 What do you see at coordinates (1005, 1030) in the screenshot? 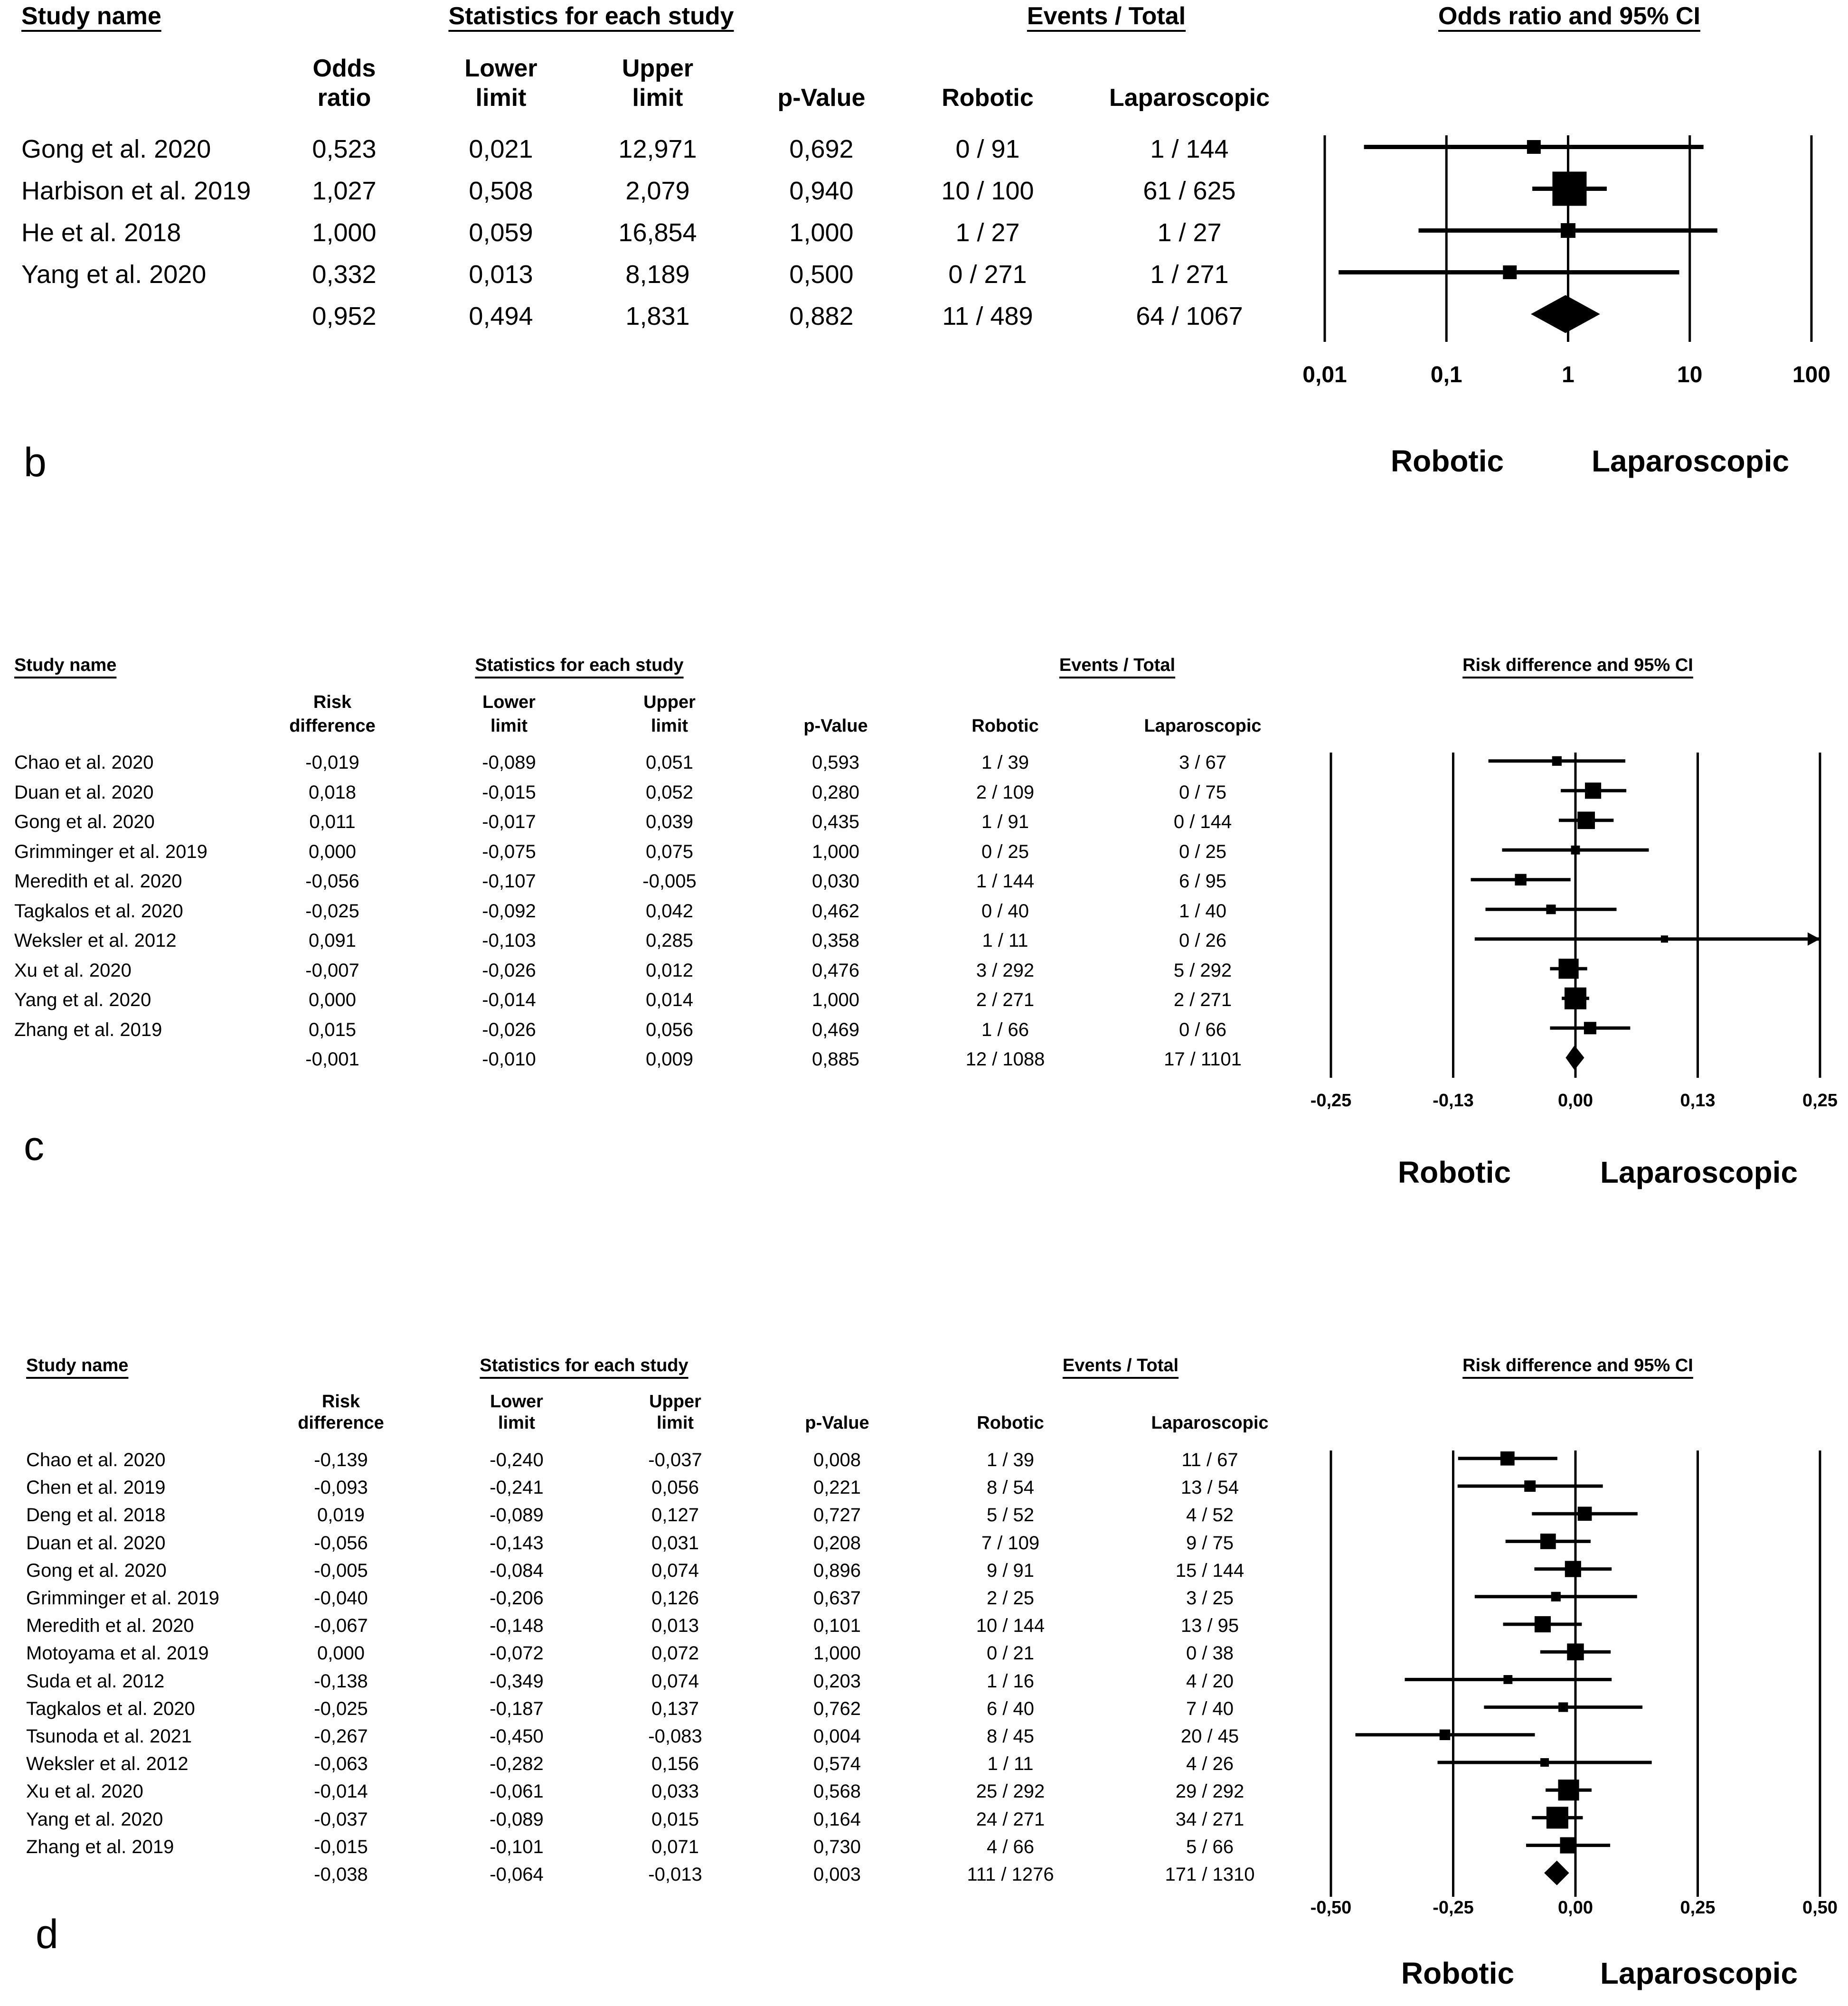
I see `robotic-events: 1 / 66` at bounding box center [1005, 1030].